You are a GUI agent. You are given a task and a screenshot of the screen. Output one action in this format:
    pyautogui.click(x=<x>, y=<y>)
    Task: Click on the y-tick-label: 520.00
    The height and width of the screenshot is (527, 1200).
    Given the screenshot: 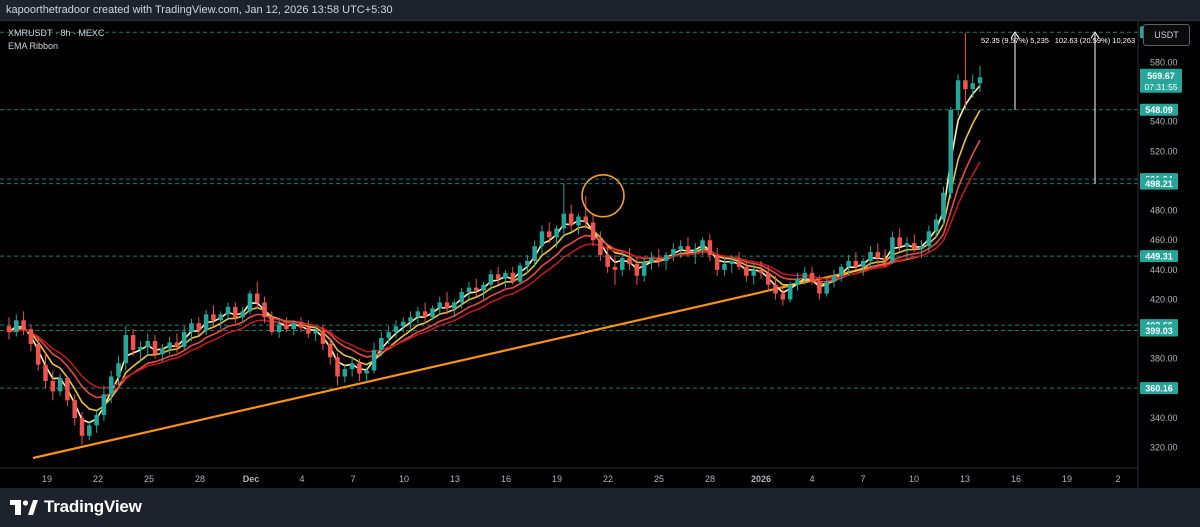 What is the action you would take?
    pyautogui.click(x=1164, y=151)
    